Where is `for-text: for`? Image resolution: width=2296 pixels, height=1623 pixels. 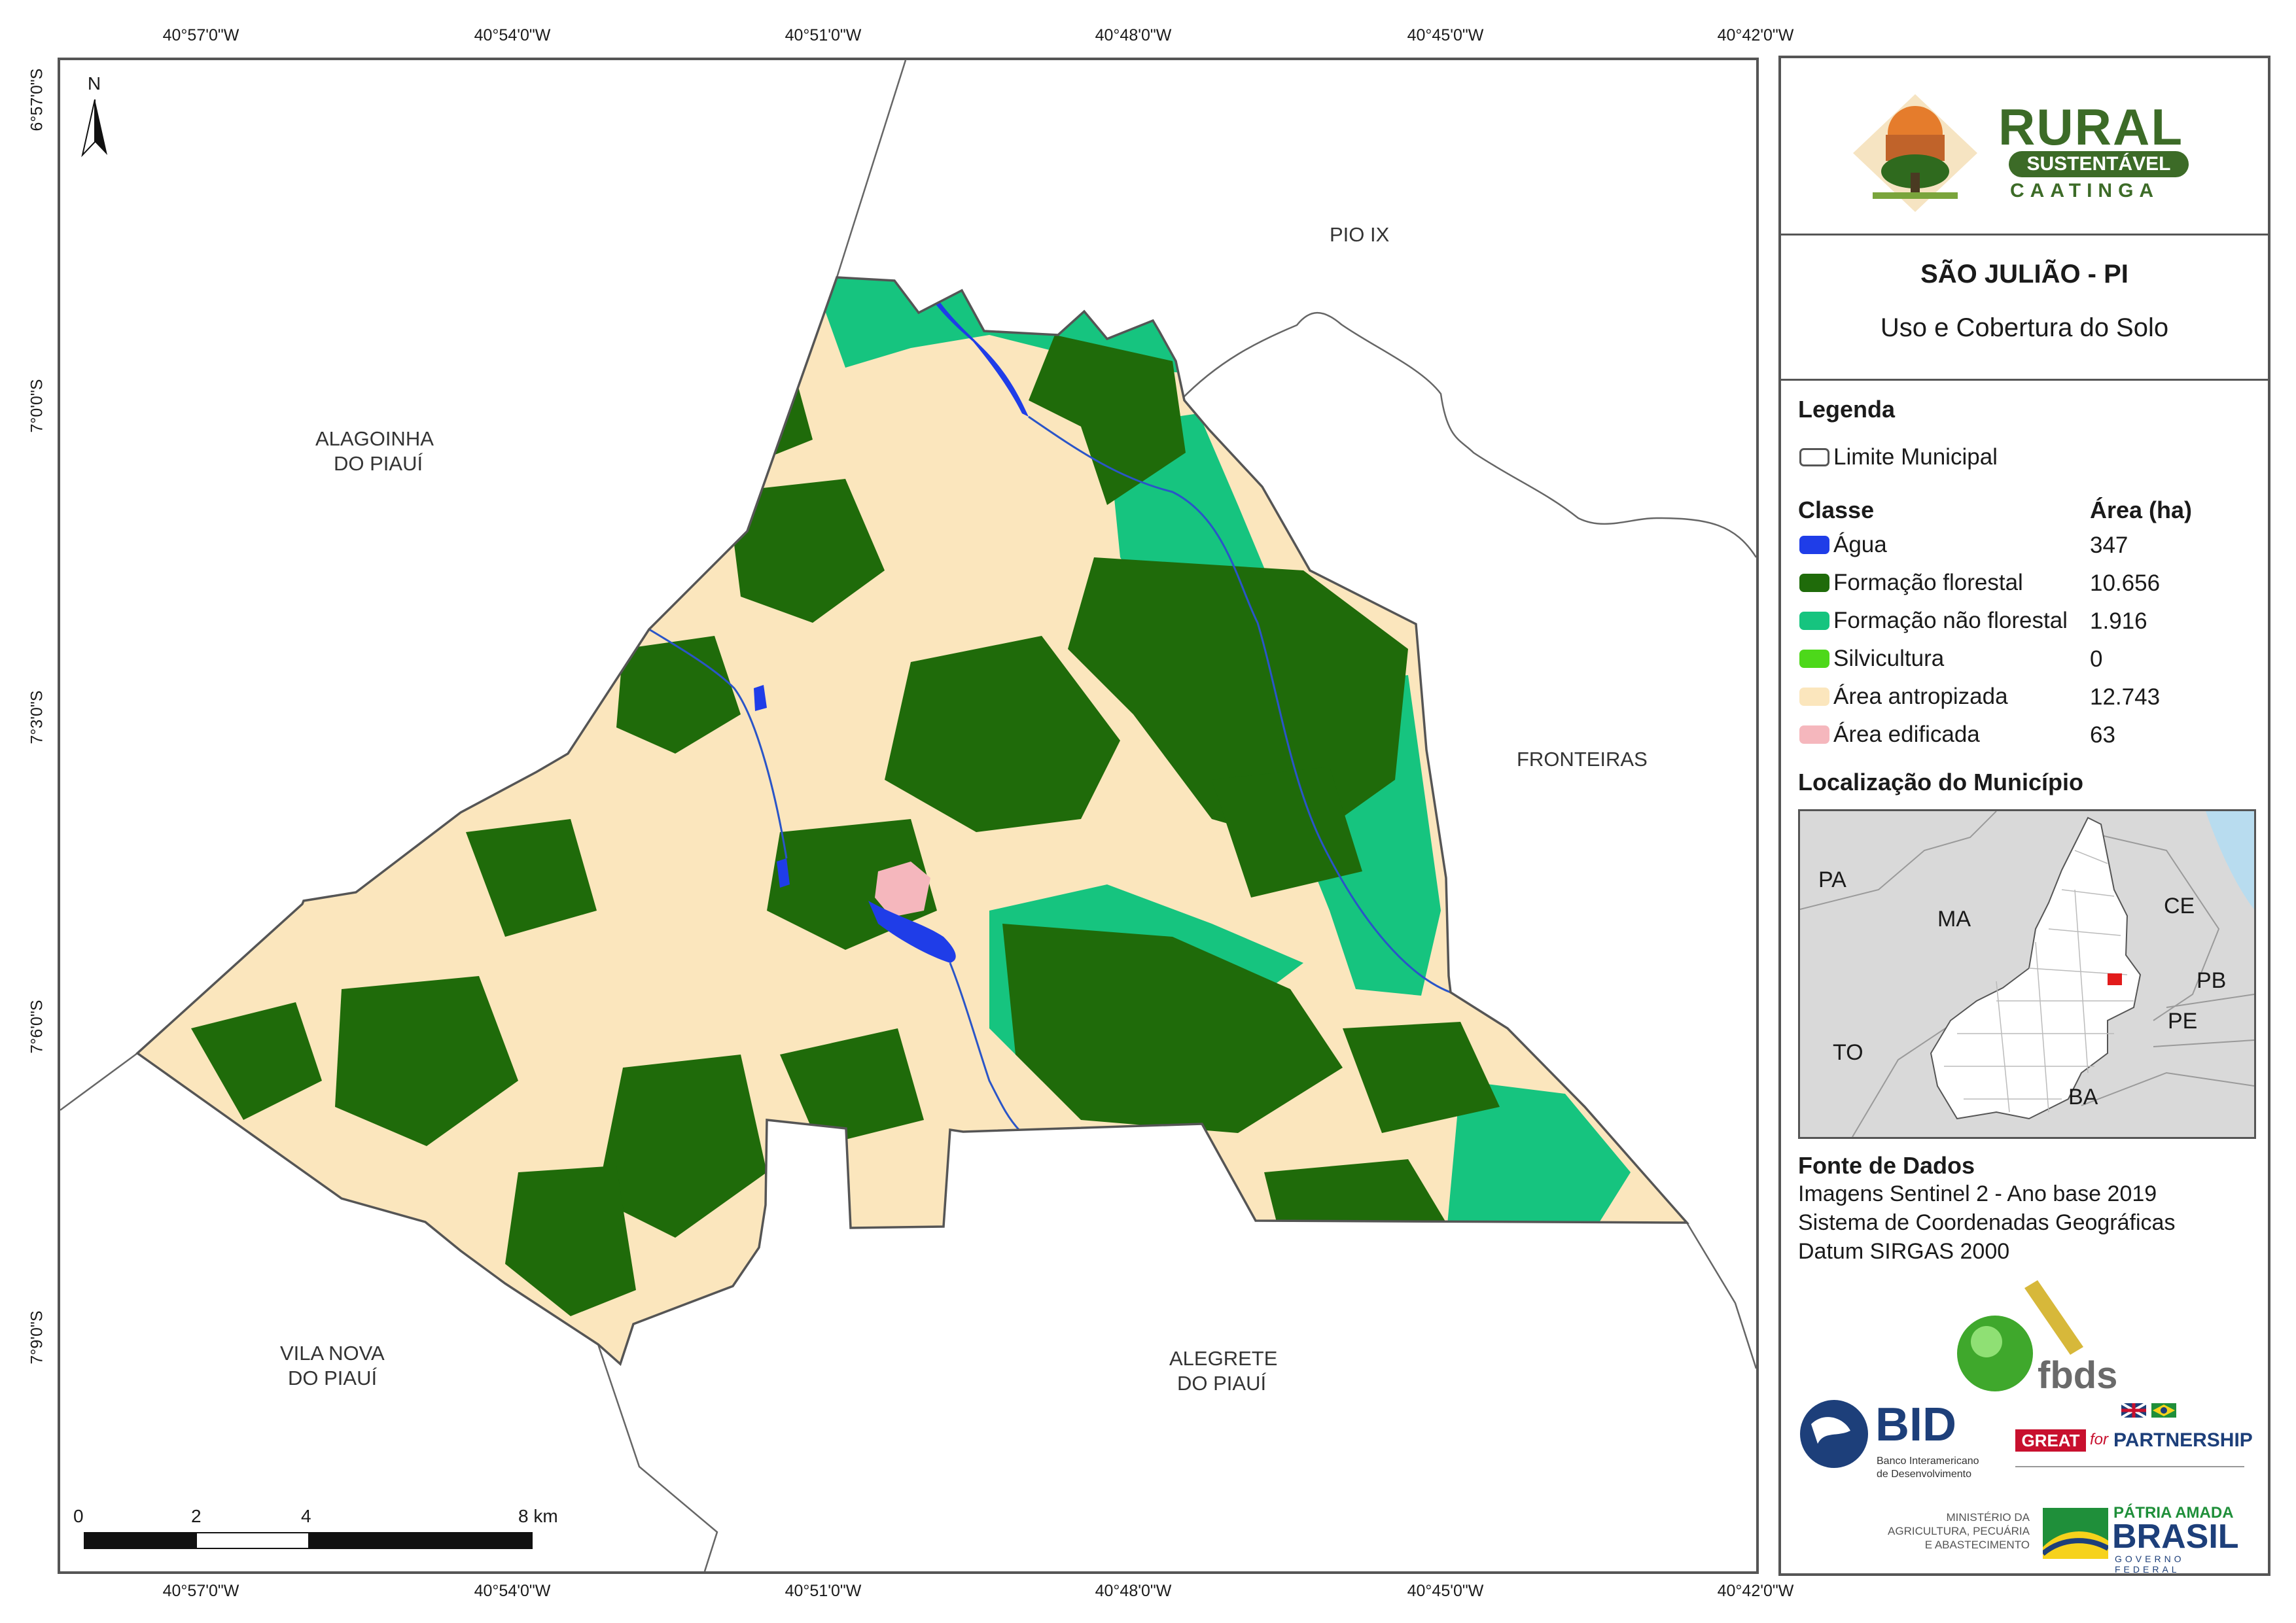 for-text: for is located at coordinates (2099, 1439).